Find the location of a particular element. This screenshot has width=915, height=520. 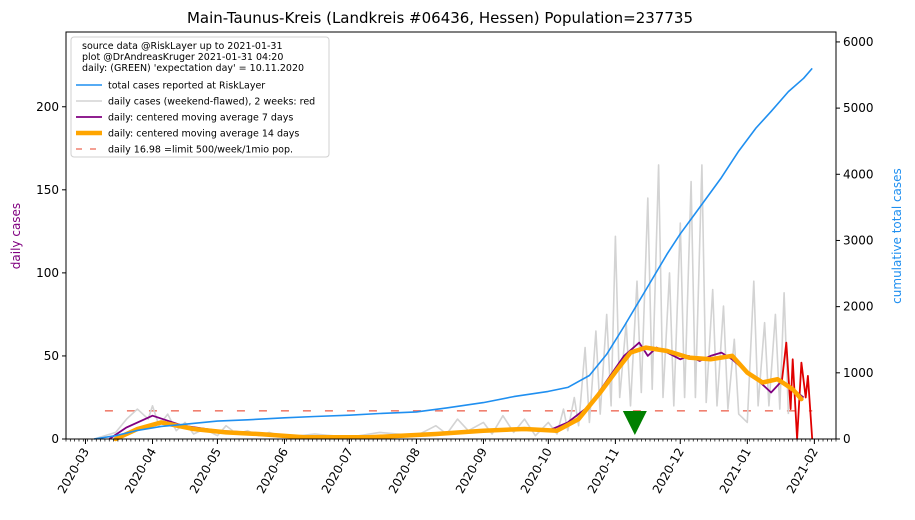

ma14-line is located at coordinates (458, 393).